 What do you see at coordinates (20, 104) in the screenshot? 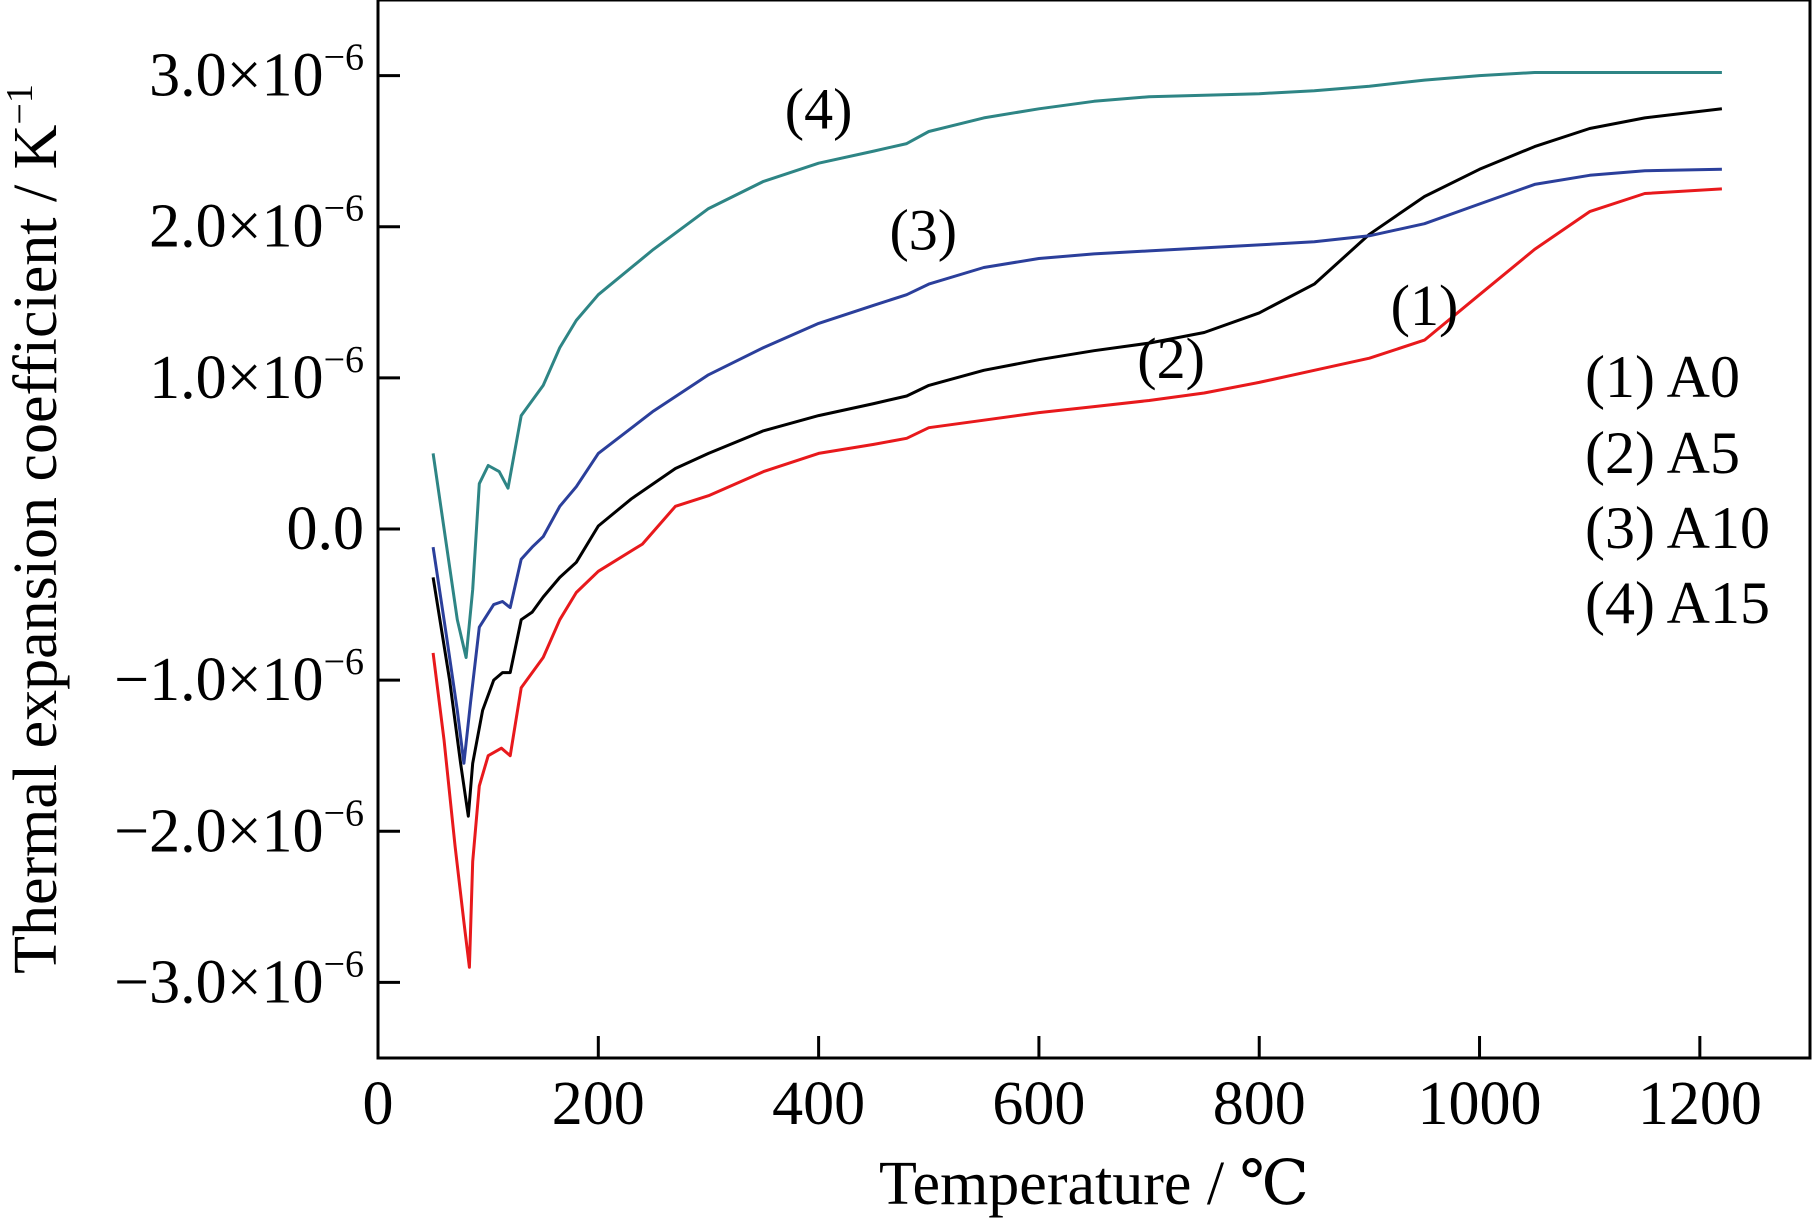
I see `y-axis-title-exponent: −1` at bounding box center [20, 104].